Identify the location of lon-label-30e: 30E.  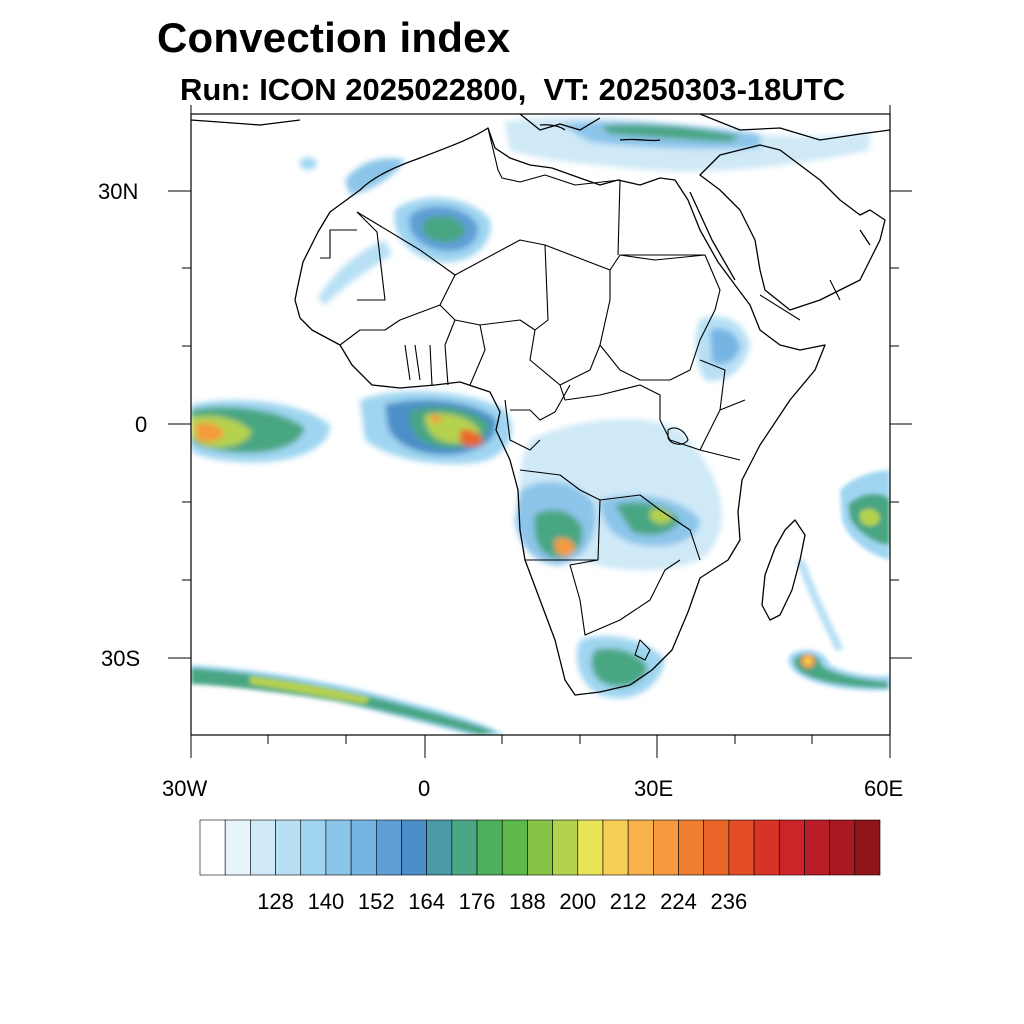
(654, 788).